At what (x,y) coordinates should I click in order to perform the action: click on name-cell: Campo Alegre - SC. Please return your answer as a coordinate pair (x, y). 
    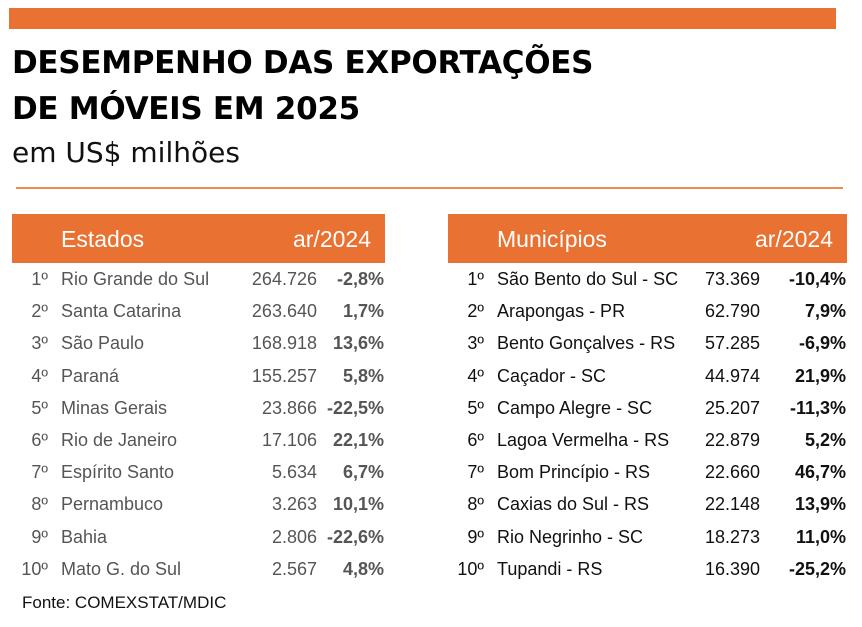
    Looking at the image, I should click on (575, 407).